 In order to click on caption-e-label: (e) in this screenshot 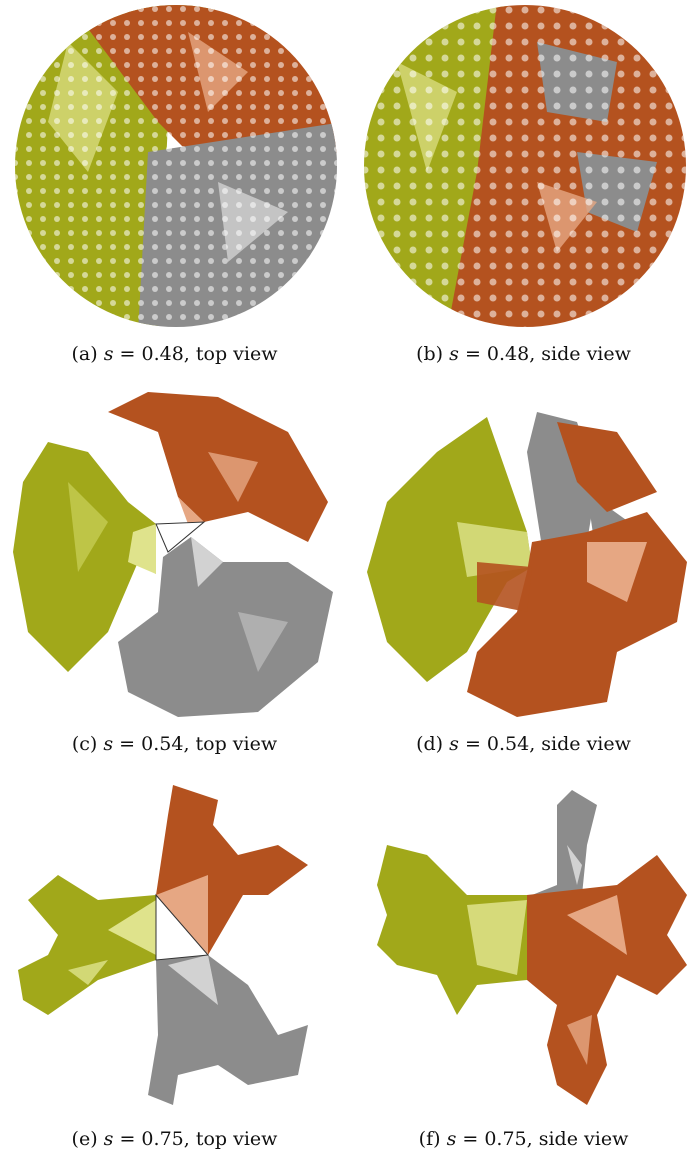, I will do `click(84, 1139)`.